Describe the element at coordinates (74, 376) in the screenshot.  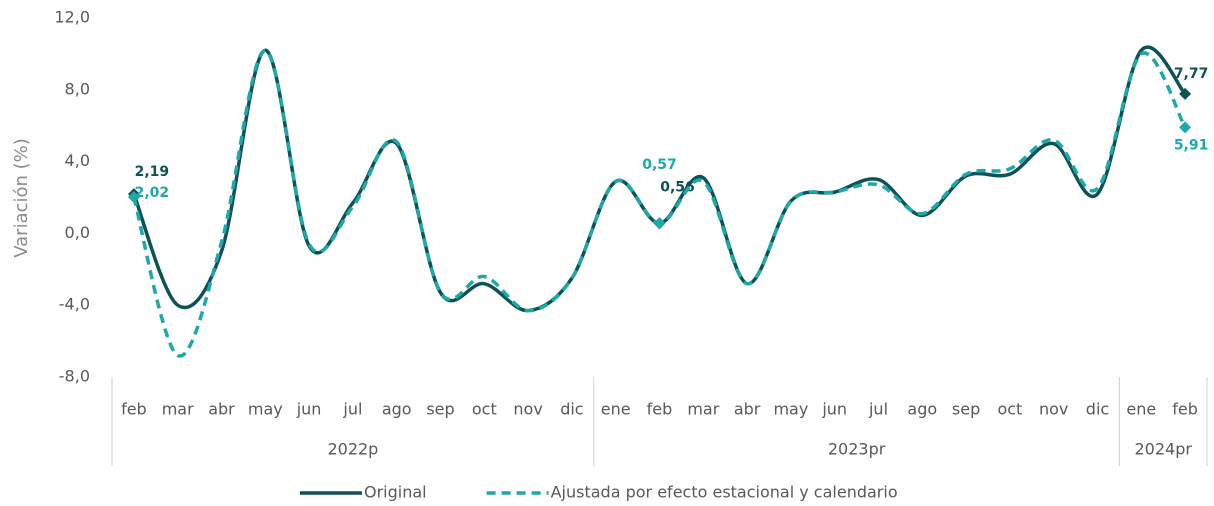
I see `y-tick-label: -8,0` at that location.